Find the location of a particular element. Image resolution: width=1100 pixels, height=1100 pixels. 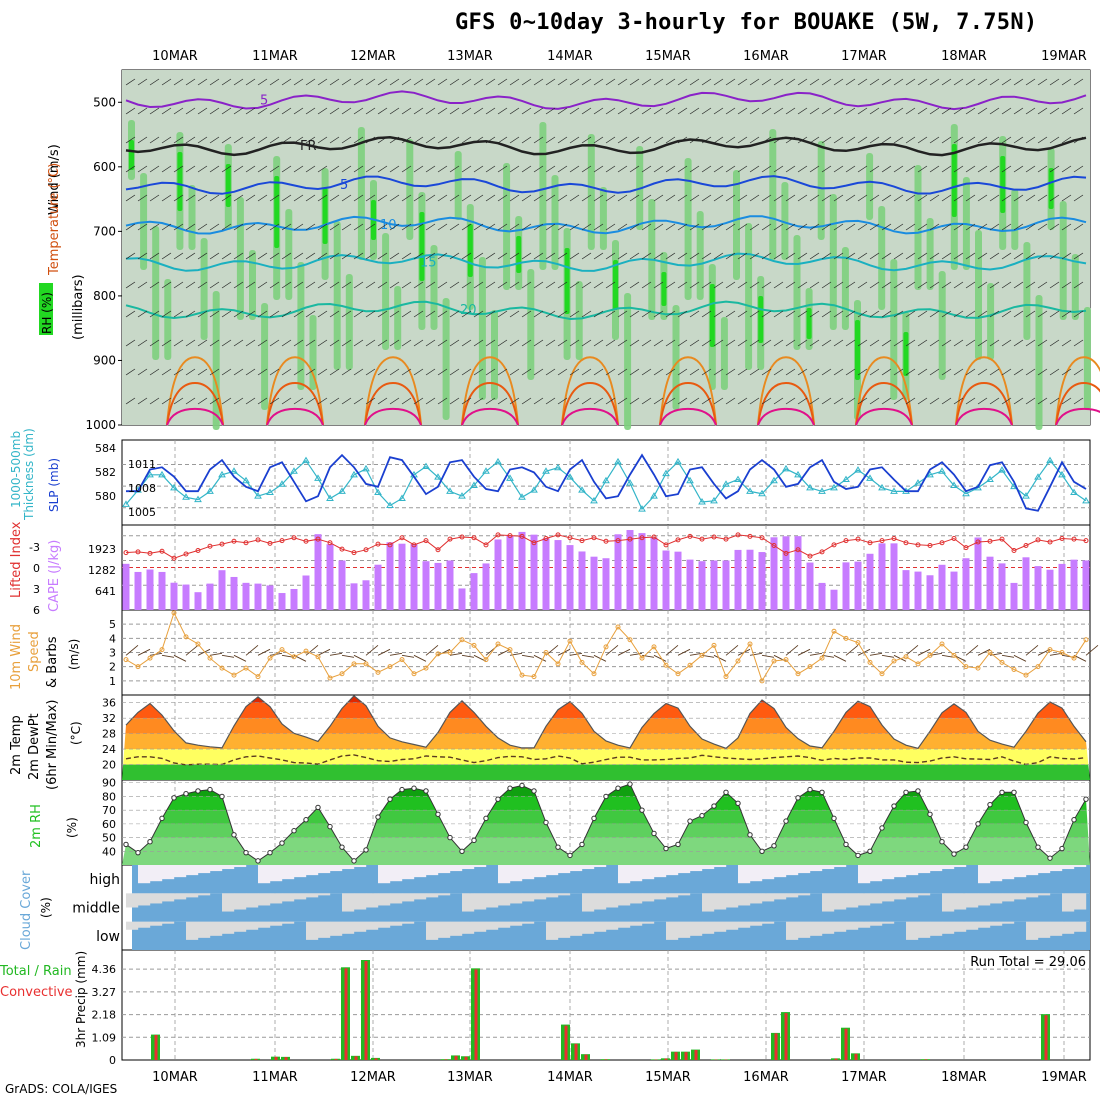

wind-label-2: Speed is located at coordinates (34, 651).